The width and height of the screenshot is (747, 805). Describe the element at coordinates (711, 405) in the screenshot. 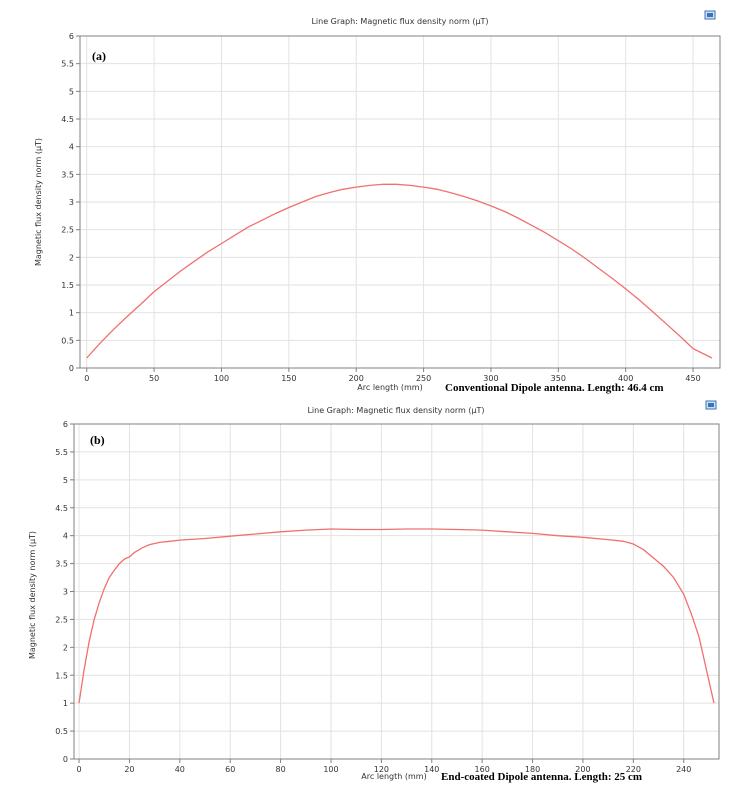

I see `chart-b-export-icon` at that location.